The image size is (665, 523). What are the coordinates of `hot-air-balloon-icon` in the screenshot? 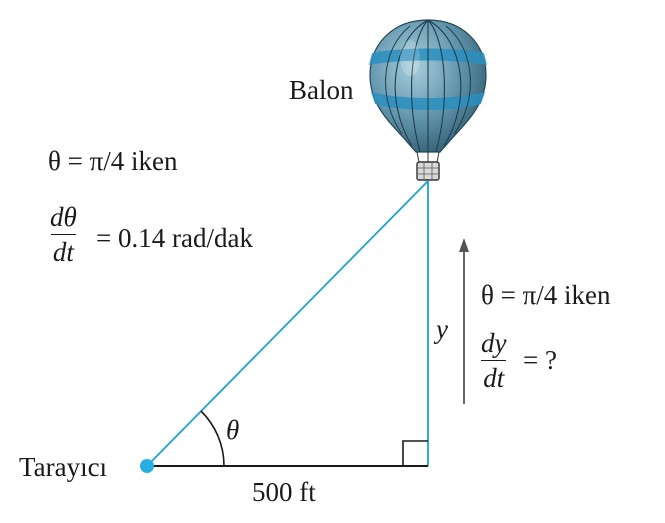 It's located at (428, 100).